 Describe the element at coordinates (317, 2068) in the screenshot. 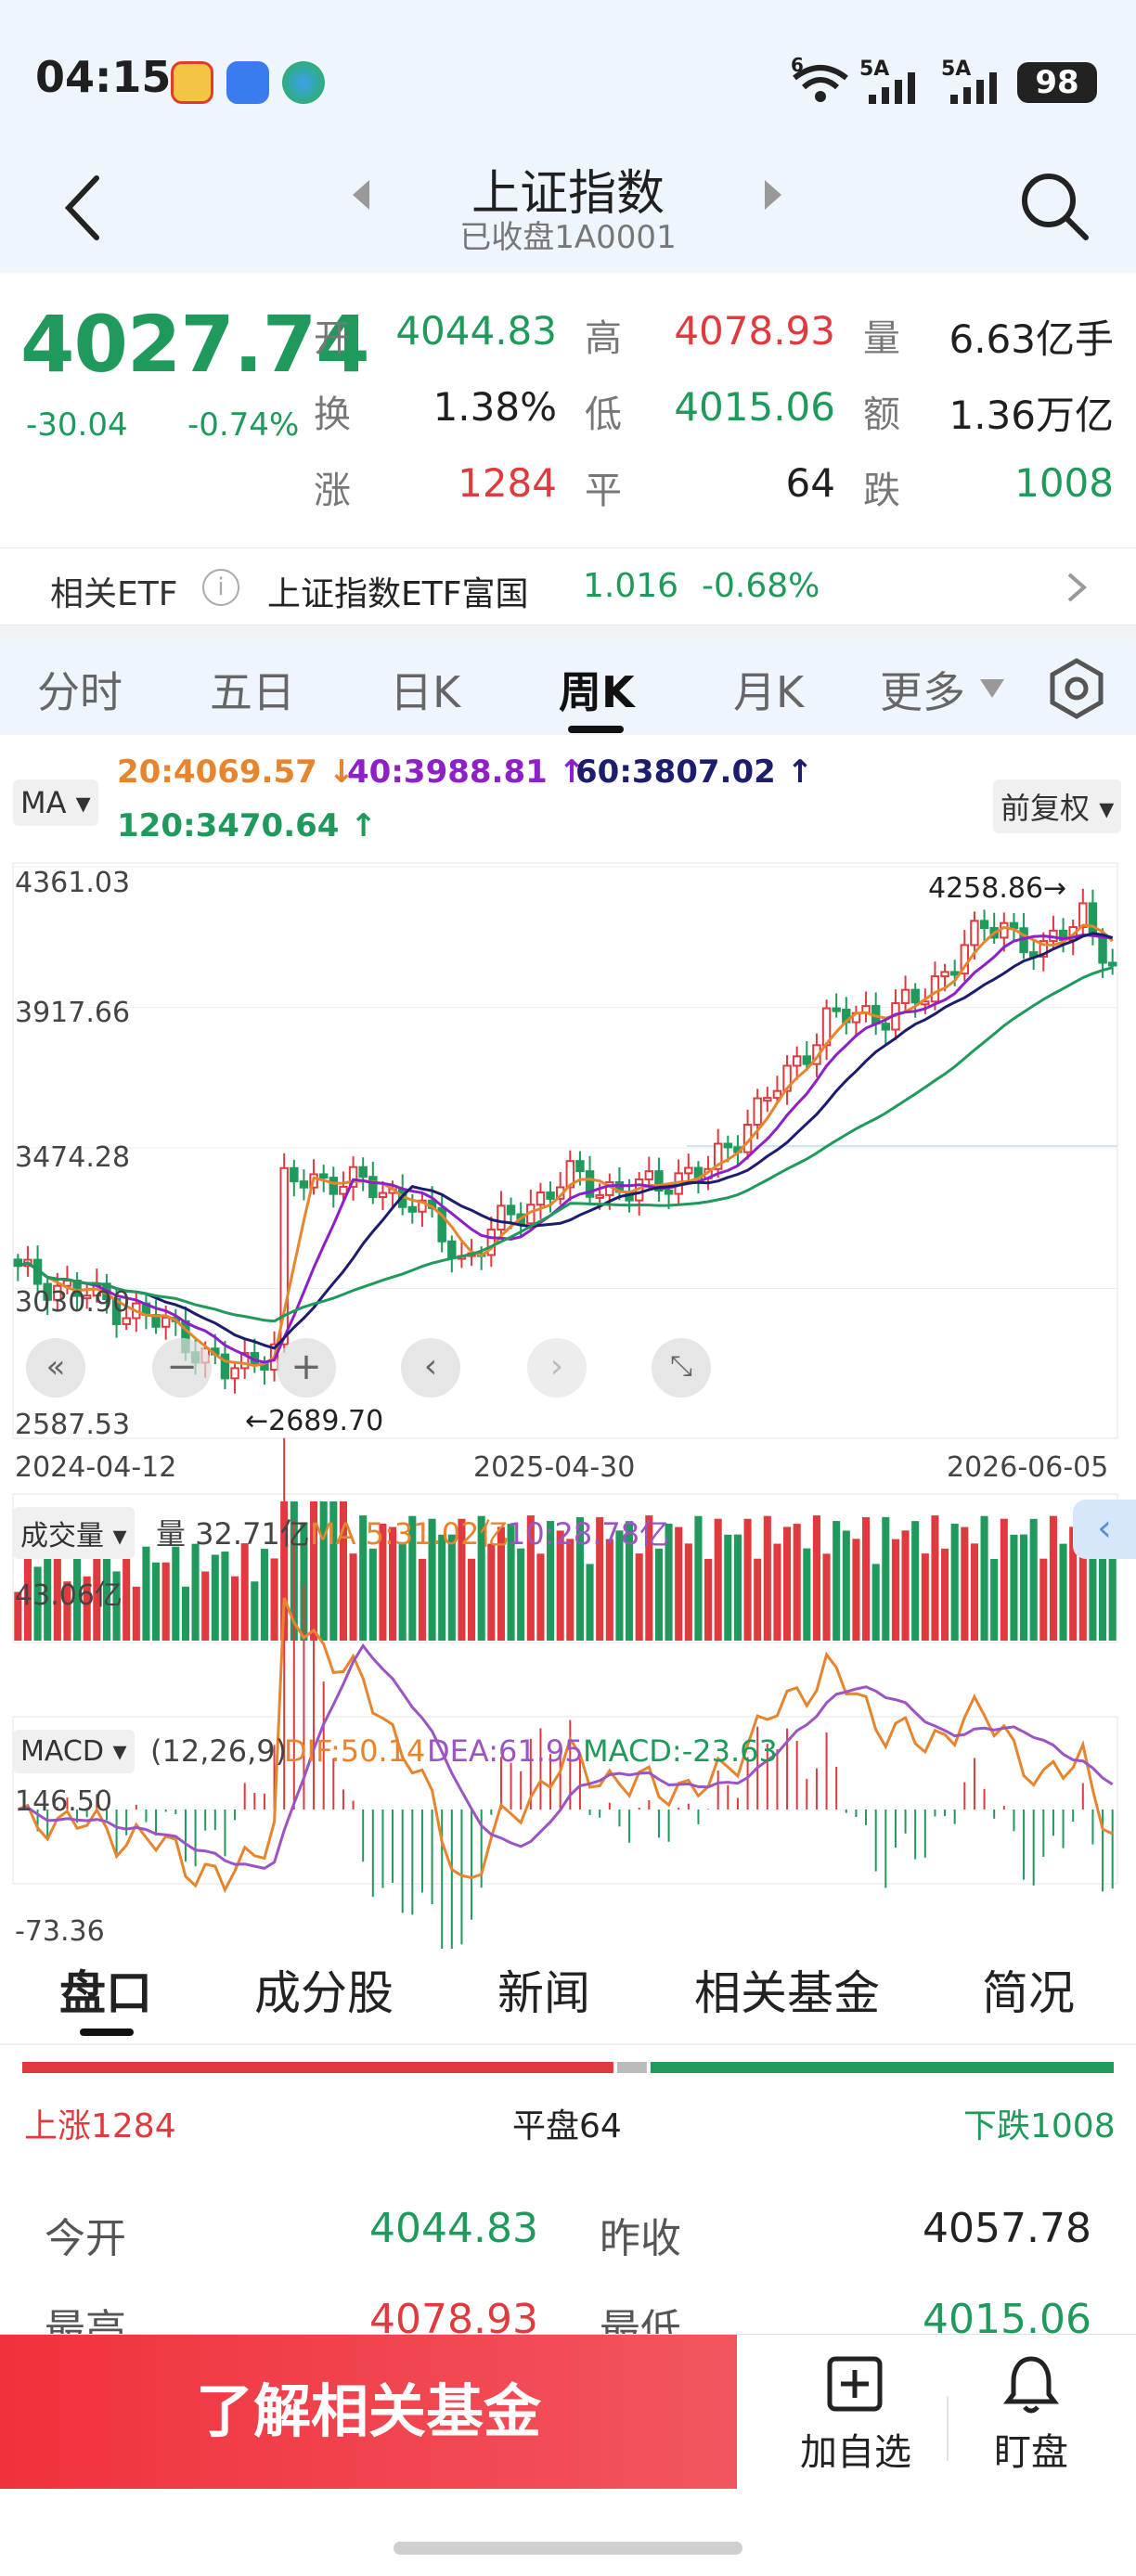

I see `breadth-up-segment` at that location.